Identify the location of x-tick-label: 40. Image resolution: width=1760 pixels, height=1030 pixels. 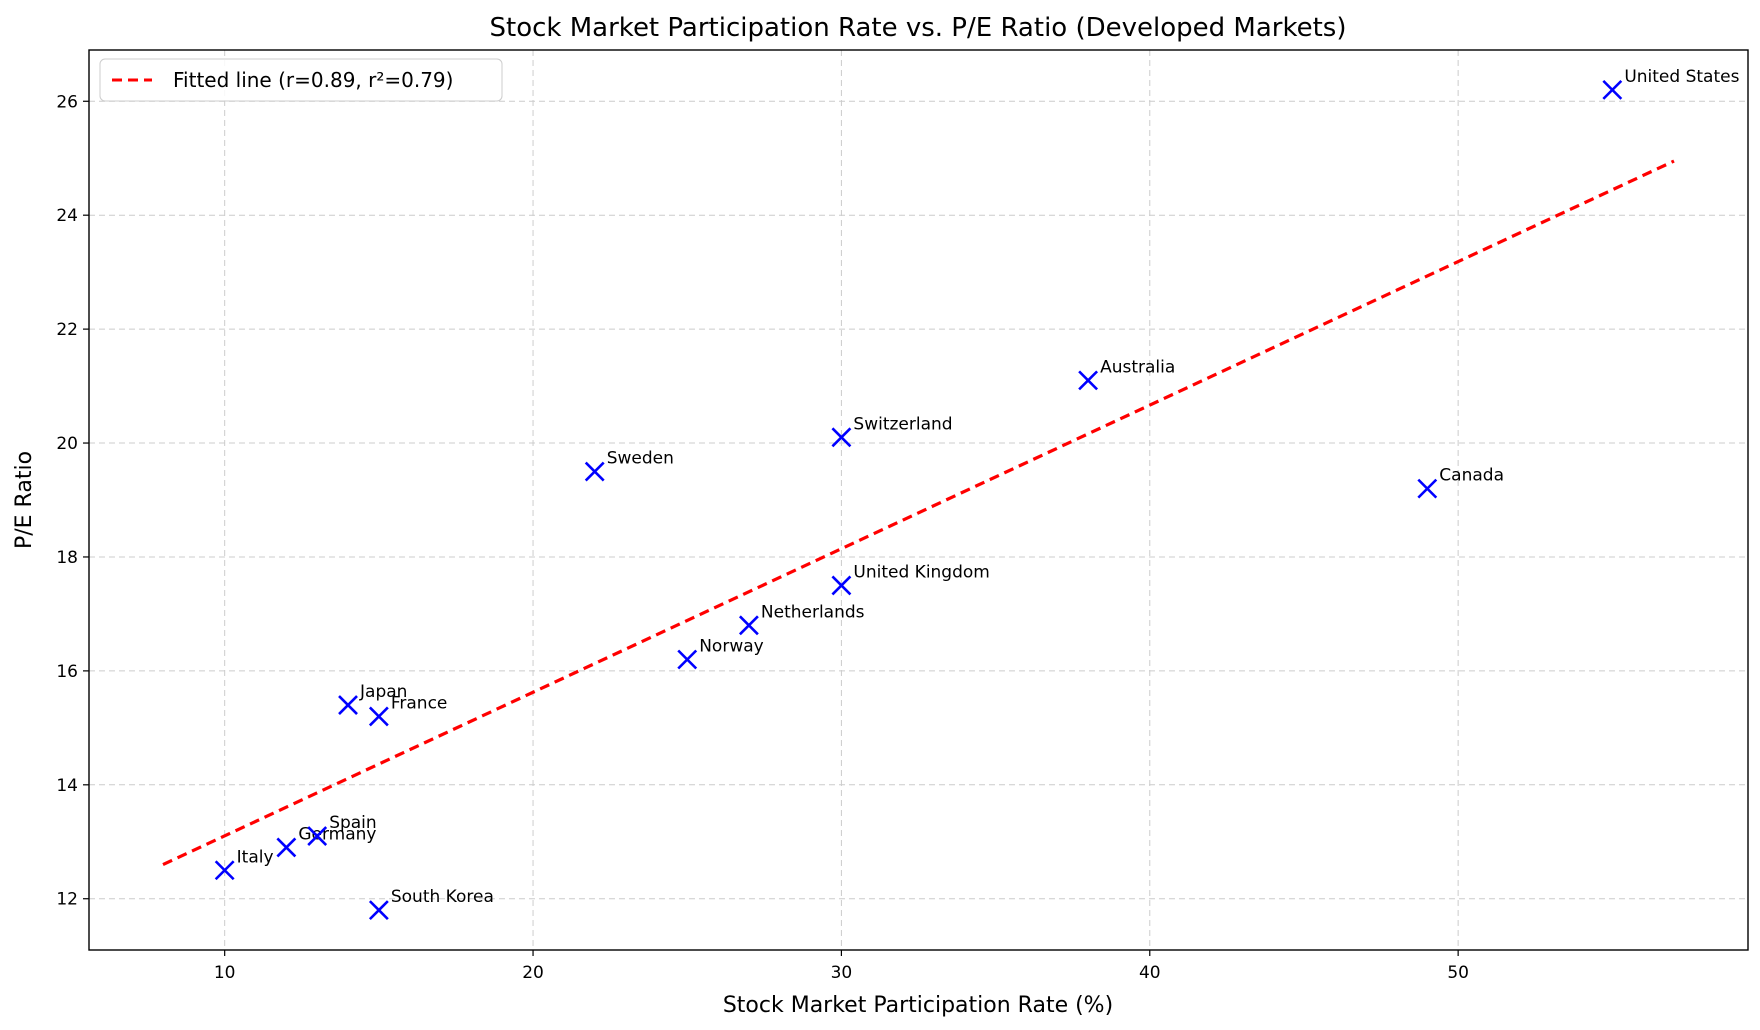
(1150, 973).